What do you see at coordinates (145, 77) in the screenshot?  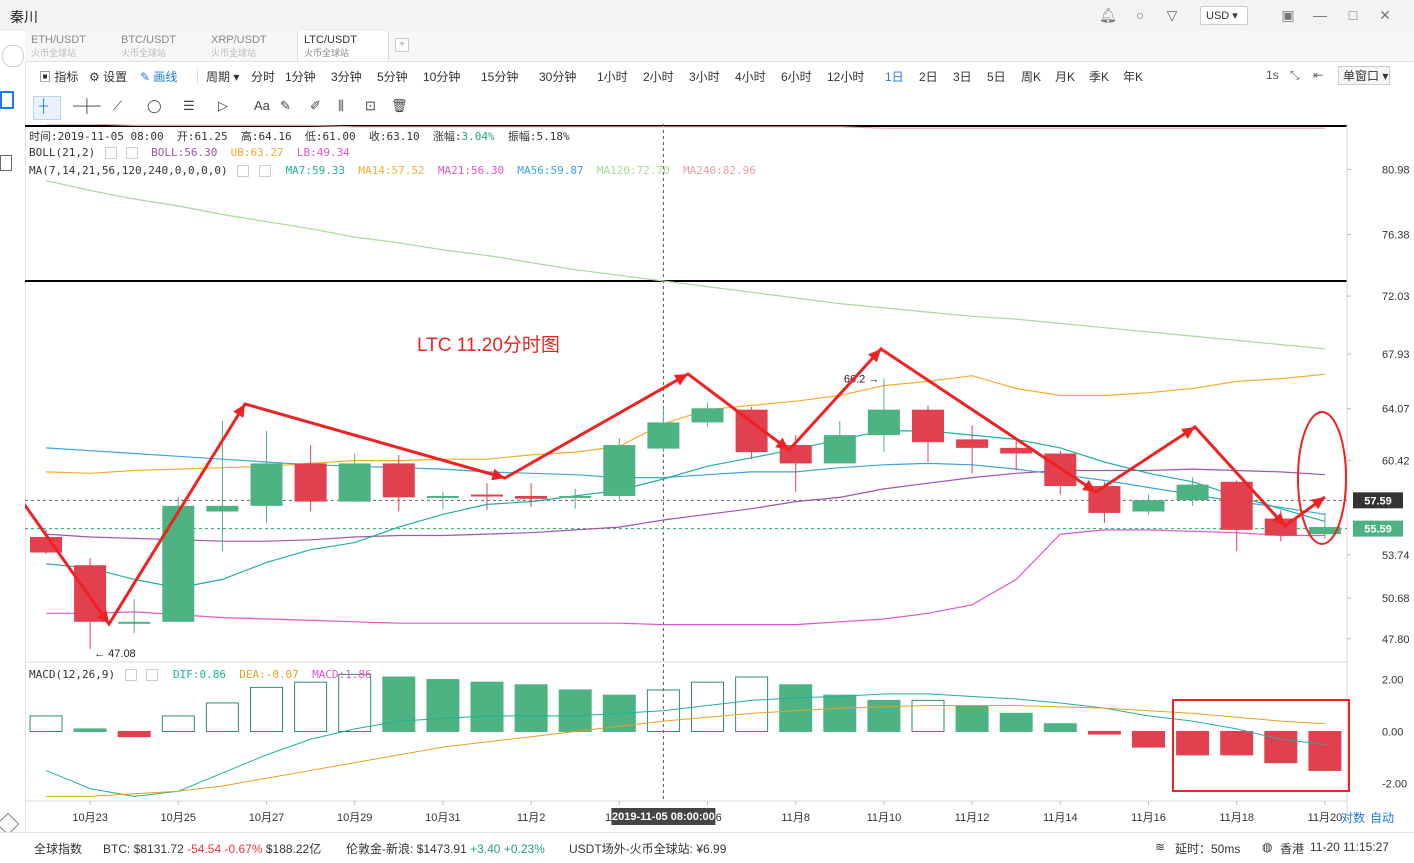 I see `pen-icon: ✎` at bounding box center [145, 77].